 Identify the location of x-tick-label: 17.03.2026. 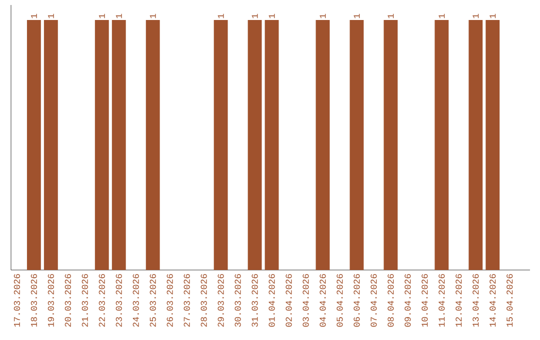
(17, 300).